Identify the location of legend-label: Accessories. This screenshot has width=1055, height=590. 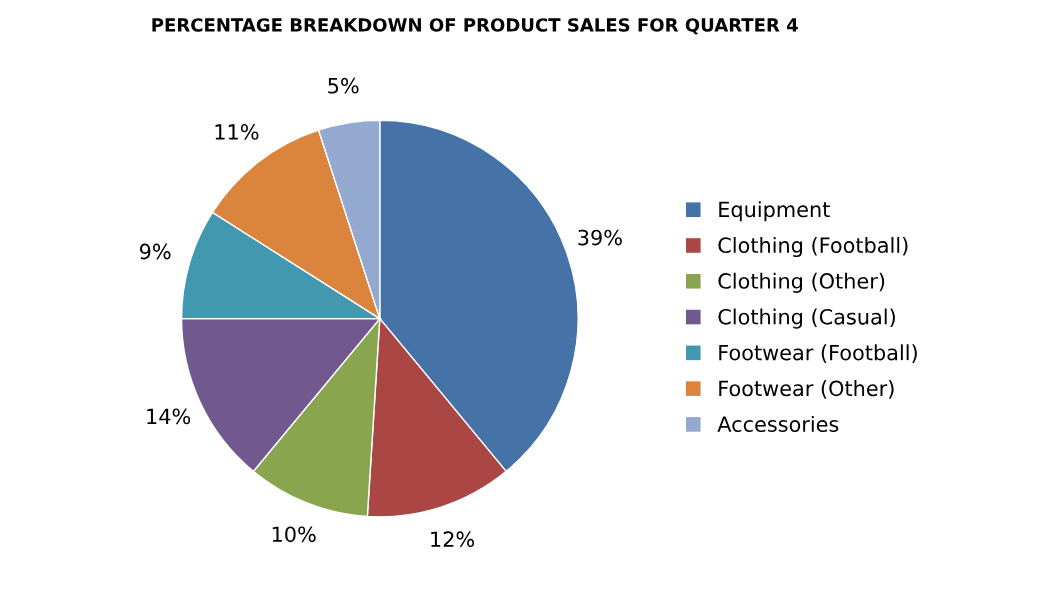
(778, 424).